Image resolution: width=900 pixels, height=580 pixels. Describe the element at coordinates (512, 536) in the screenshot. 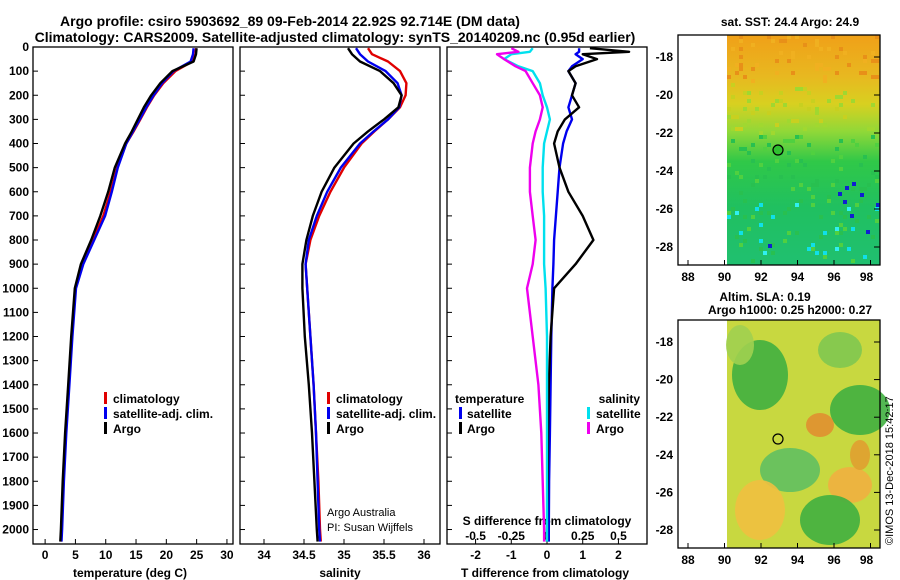

I see `s-x-tick-label: -0.25` at that location.